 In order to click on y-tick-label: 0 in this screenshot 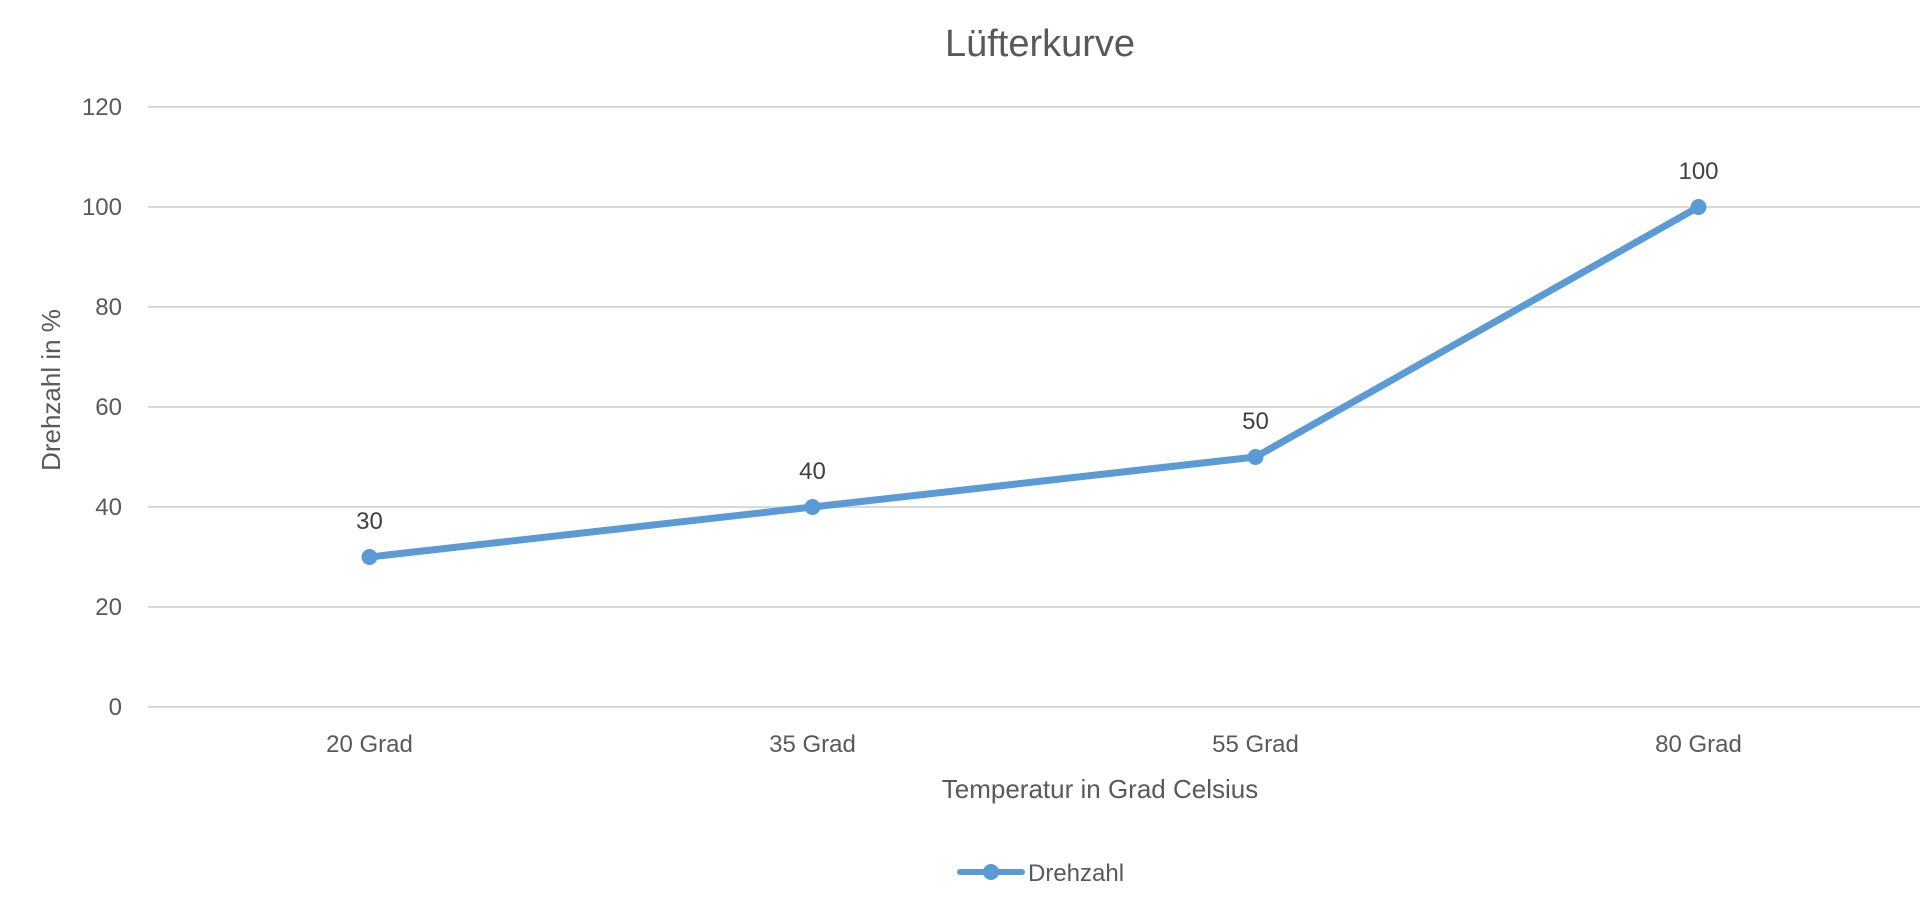, I will do `click(115, 707)`.